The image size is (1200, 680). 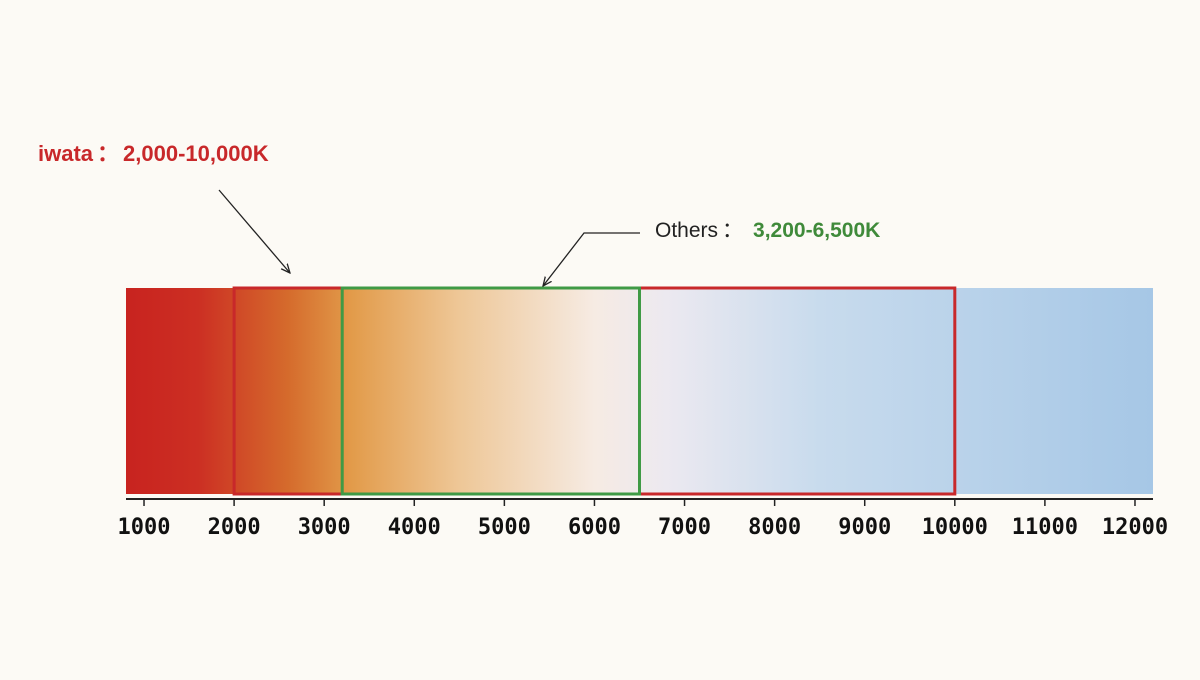 What do you see at coordinates (955, 527) in the screenshot?
I see `tick-label-10000: 10000` at bounding box center [955, 527].